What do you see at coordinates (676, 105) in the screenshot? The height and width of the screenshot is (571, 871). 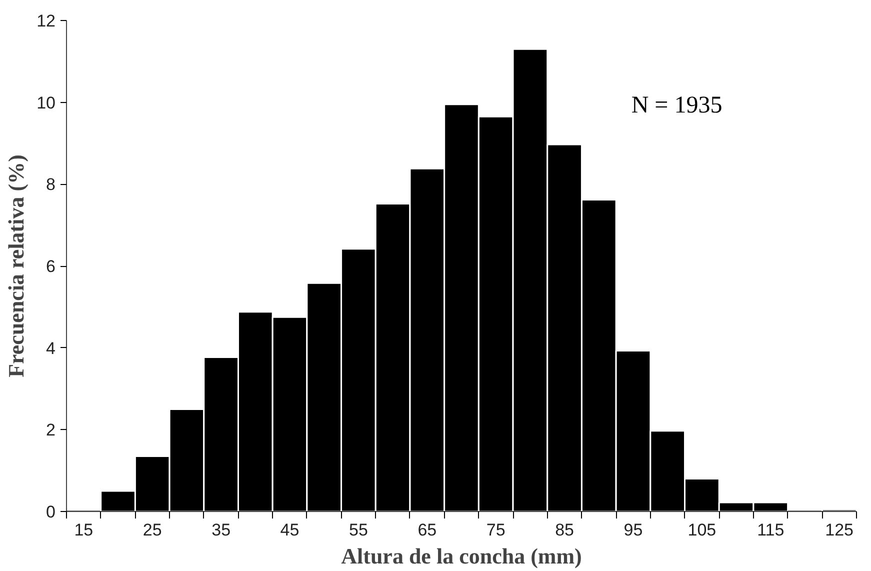 I see `annotation: N = 1935` at bounding box center [676, 105].